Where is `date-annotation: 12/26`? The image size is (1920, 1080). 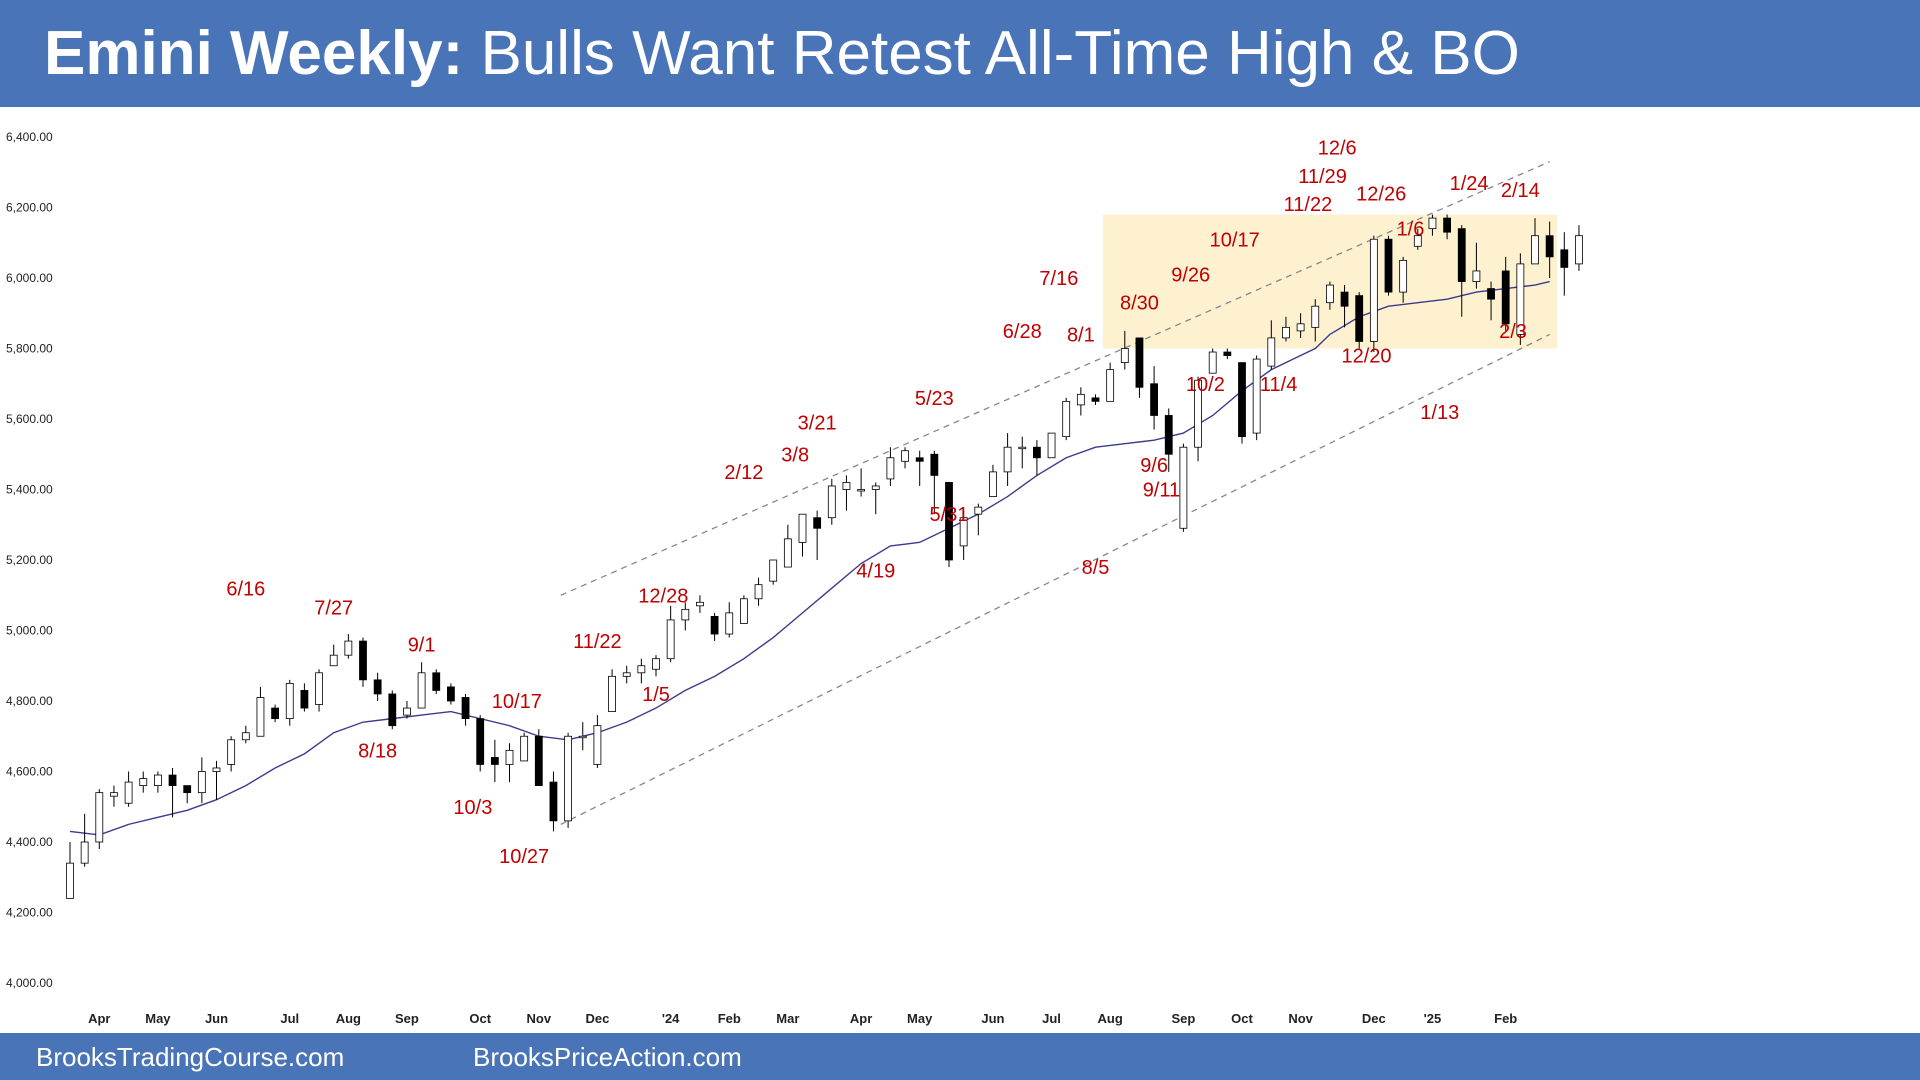
date-annotation: 12/26 is located at coordinates (1381, 194).